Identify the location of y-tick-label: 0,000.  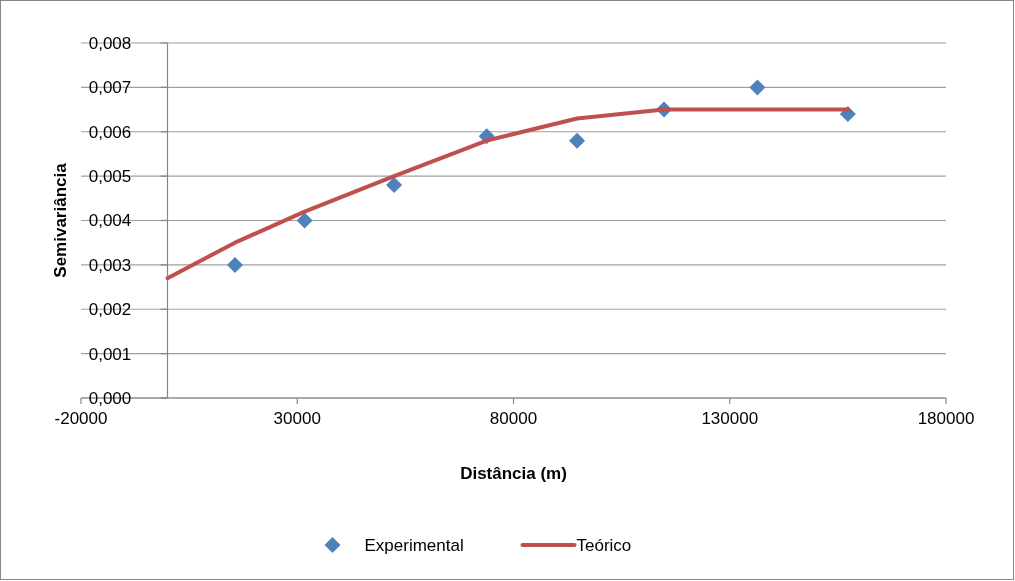
(110, 398).